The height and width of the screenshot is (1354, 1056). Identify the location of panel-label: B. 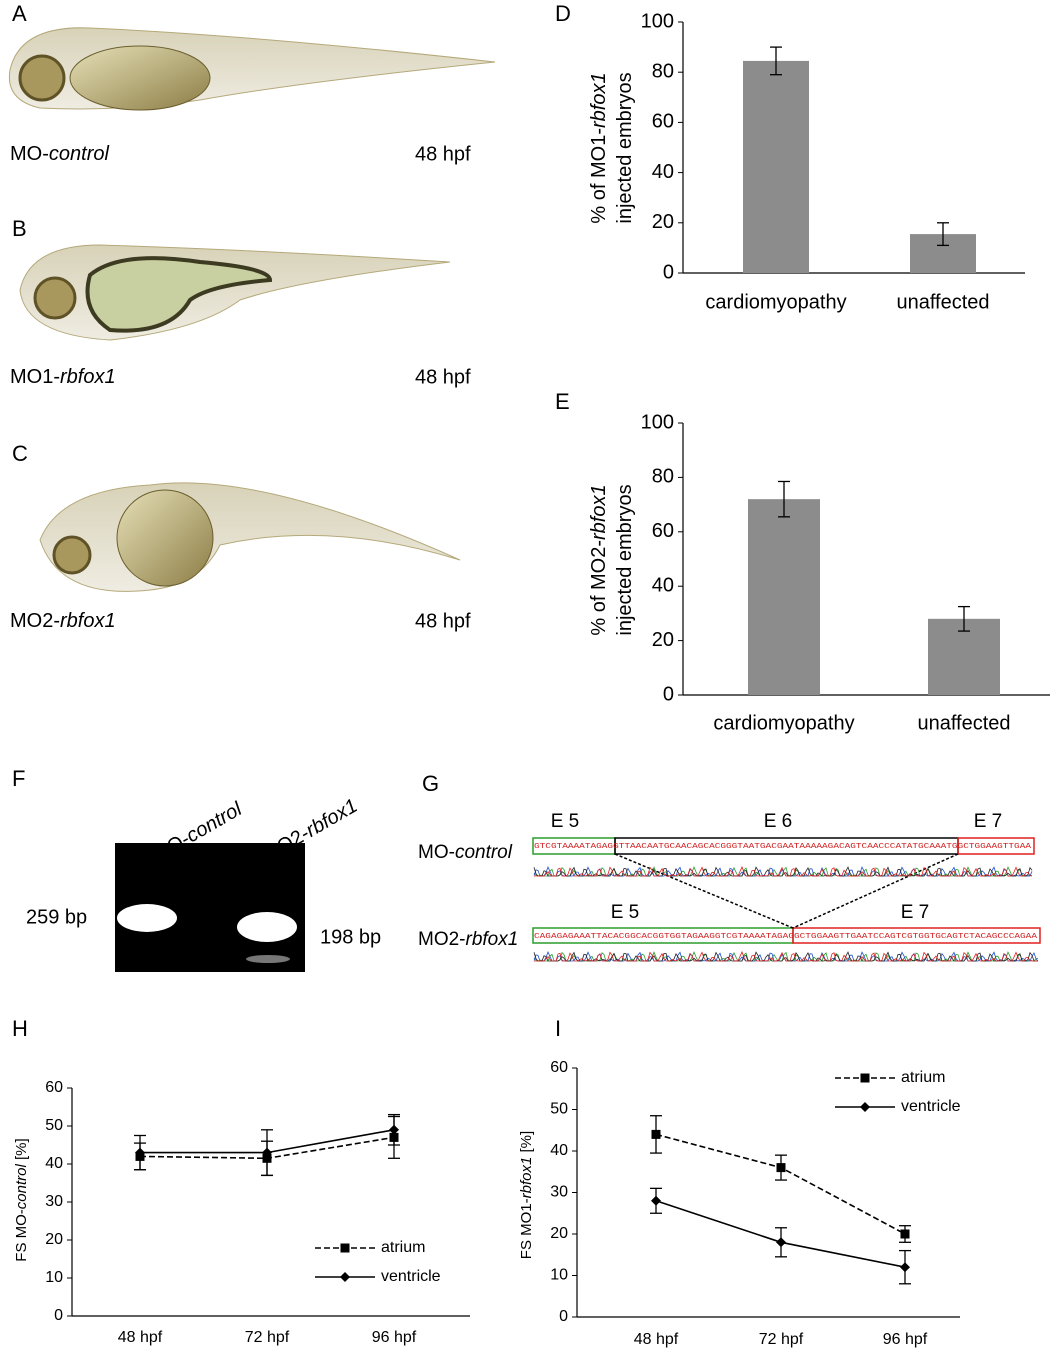
(19, 228).